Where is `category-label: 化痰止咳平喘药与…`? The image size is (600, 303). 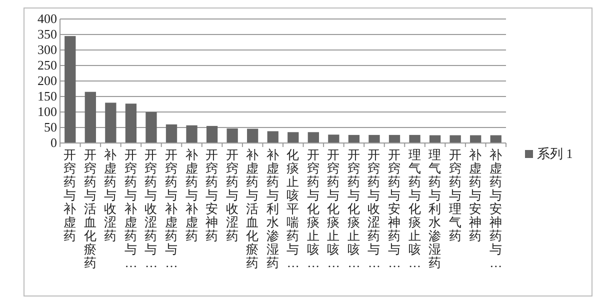
category-label: 化痰止咳平喘药与… is located at coordinates (293, 209).